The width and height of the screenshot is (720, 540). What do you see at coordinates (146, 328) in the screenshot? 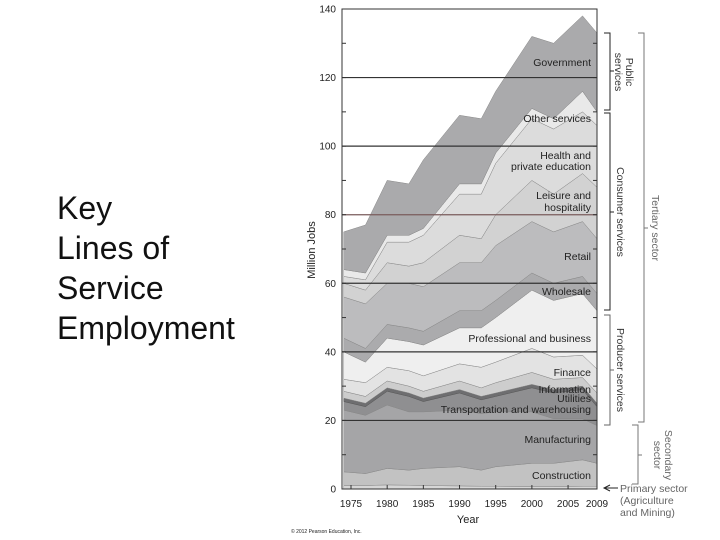
I see `title-line: Employment` at bounding box center [146, 328].